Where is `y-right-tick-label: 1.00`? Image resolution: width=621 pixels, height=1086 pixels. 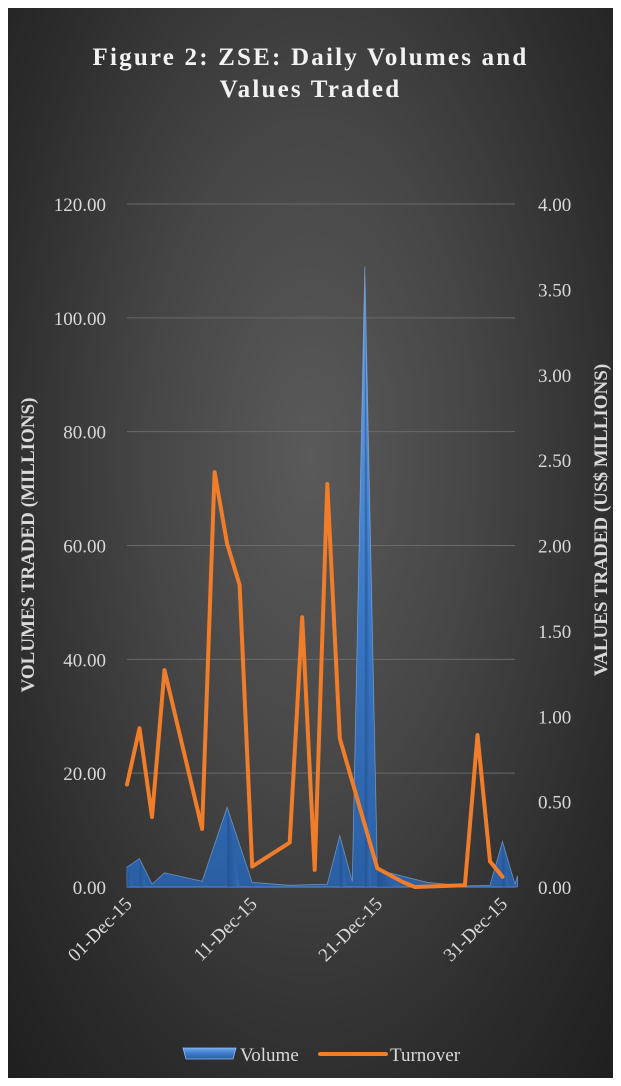 y-right-tick-label: 1.00 is located at coordinates (554, 717).